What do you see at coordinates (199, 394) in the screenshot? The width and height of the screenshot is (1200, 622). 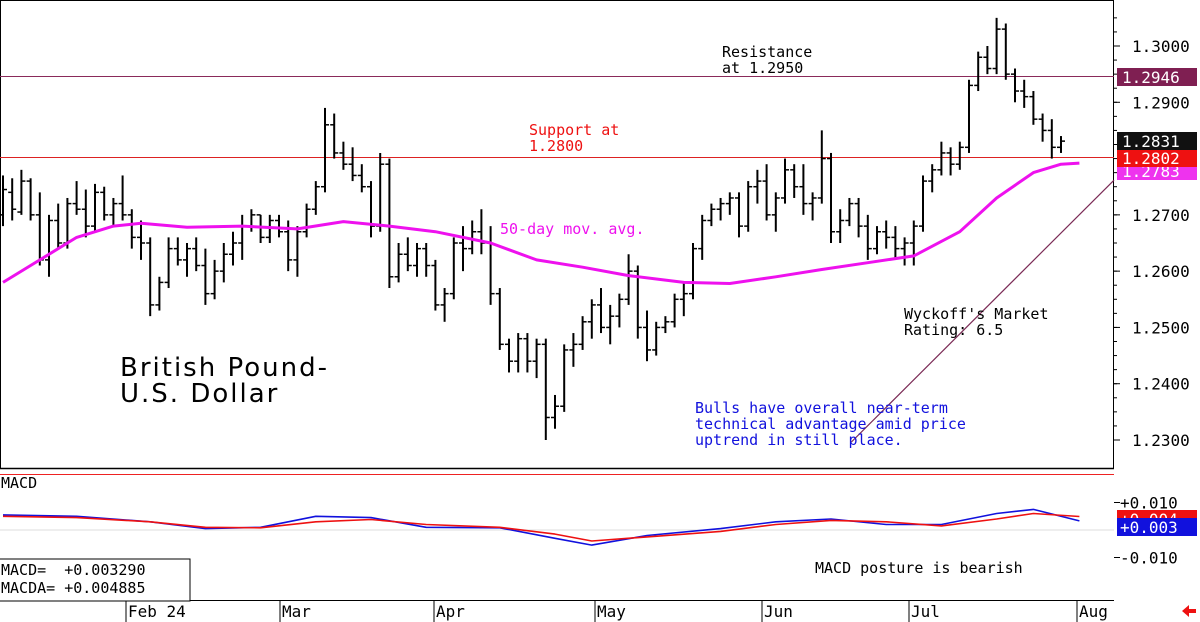 I see `chart-title-line-2: U.S. Dollar` at bounding box center [199, 394].